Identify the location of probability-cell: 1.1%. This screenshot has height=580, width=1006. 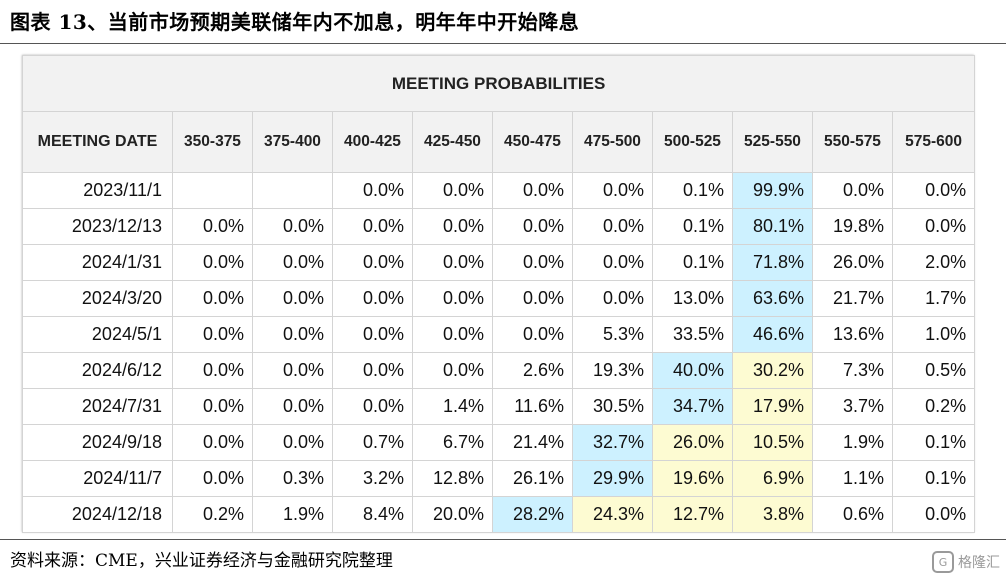
(852, 478).